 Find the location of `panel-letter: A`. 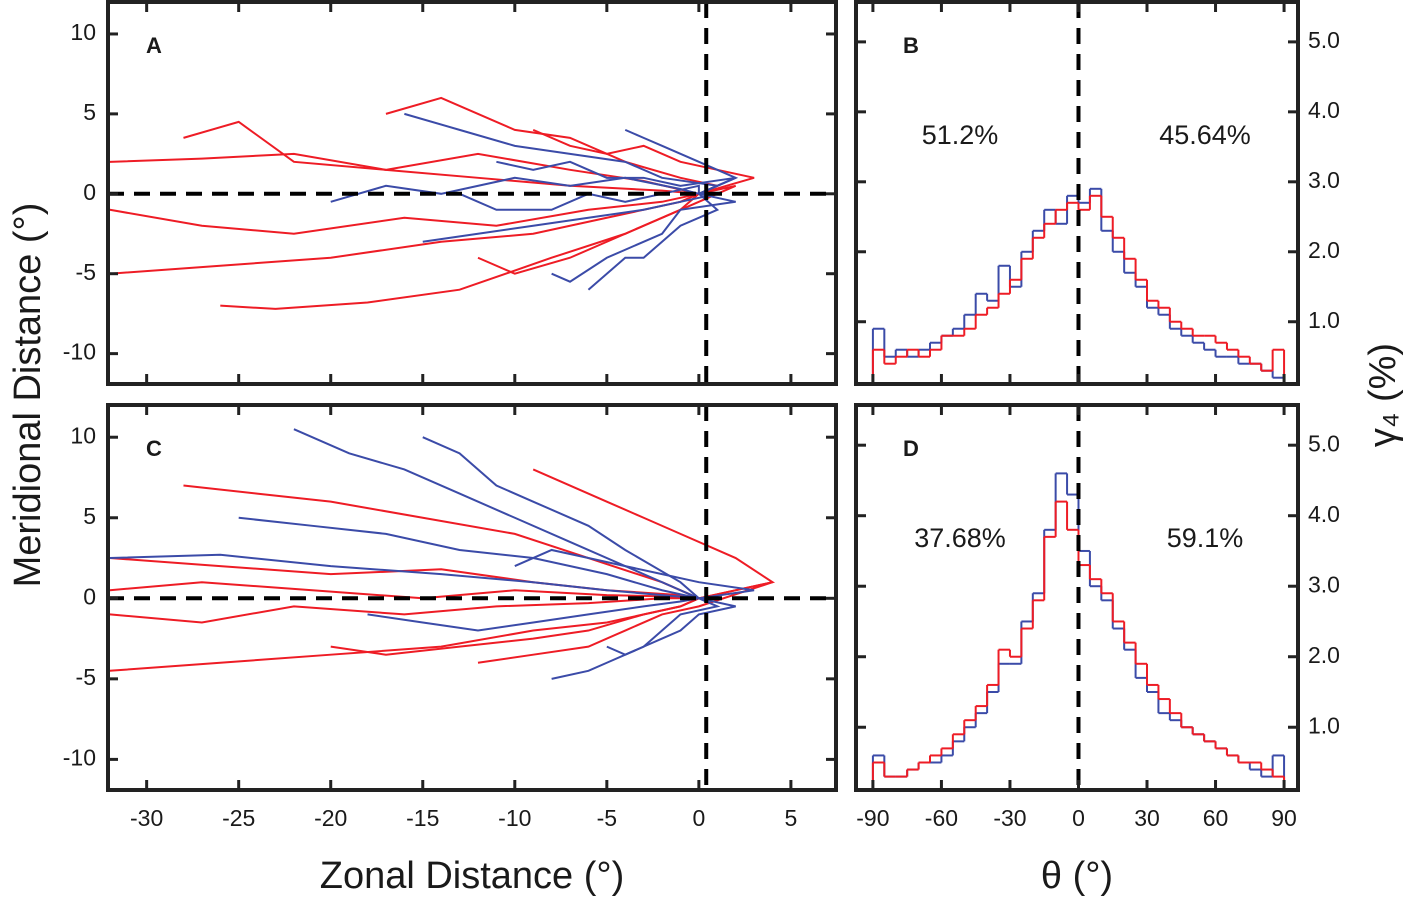

panel-letter: A is located at coordinates (154, 45).